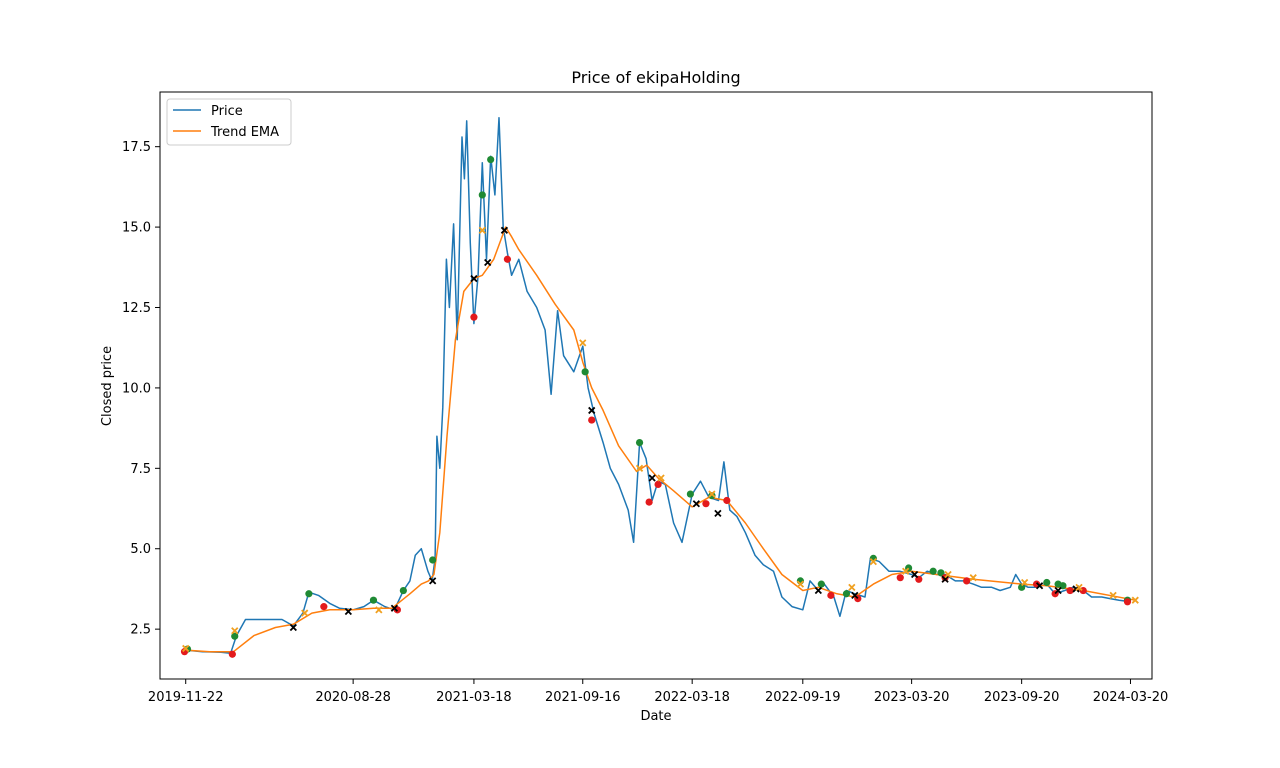  What do you see at coordinates (227, 111) in the screenshot?
I see `legend-label-price: Price` at bounding box center [227, 111].